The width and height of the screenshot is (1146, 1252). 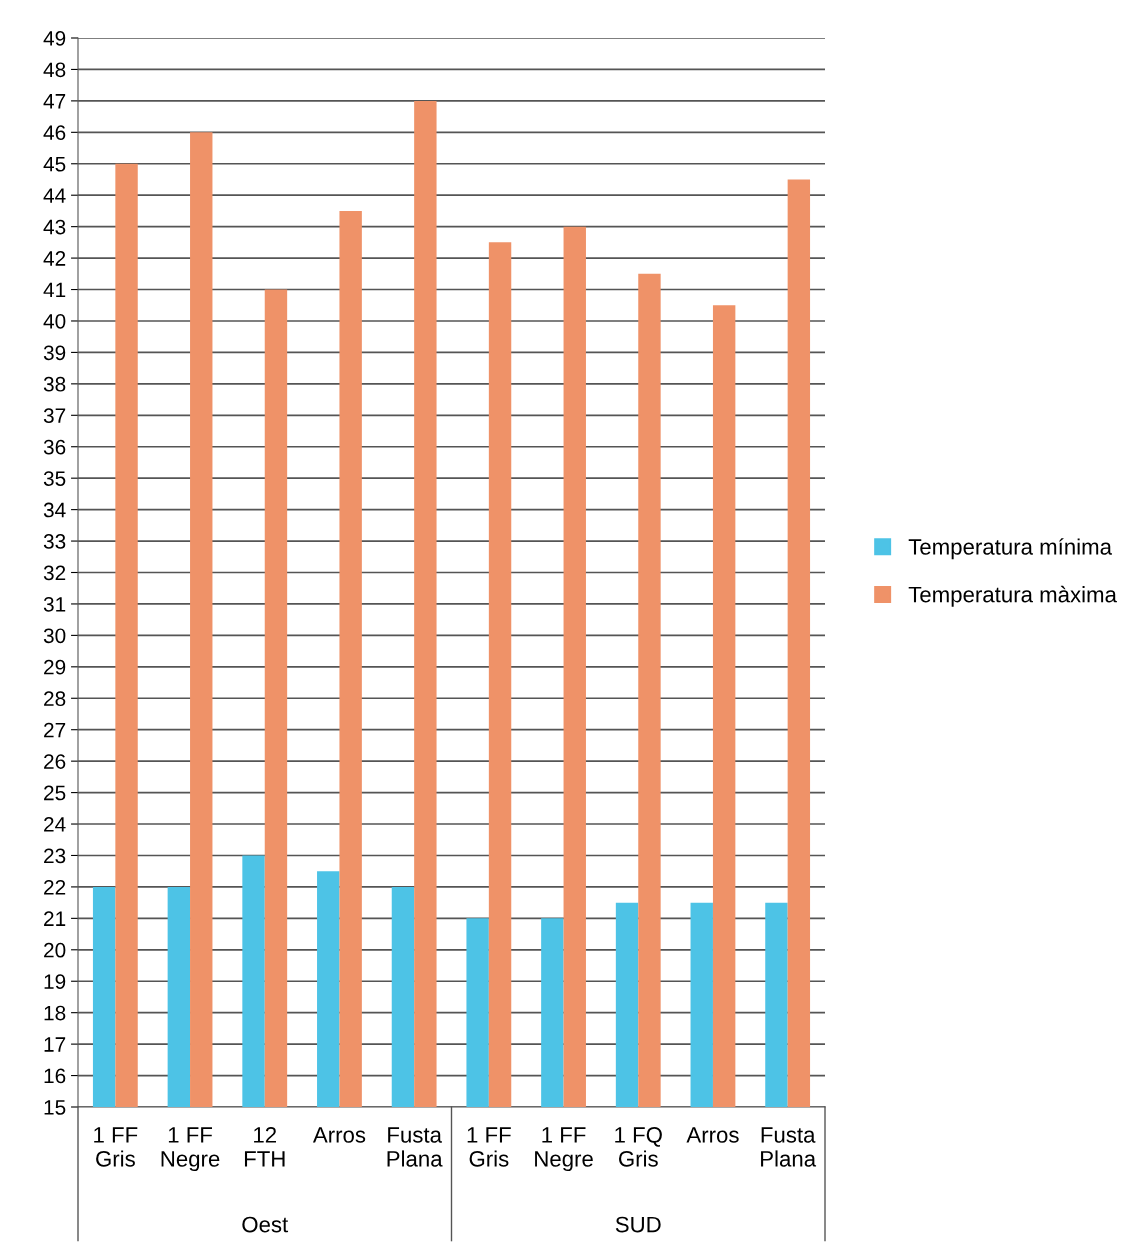 What do you see at coordinates (264, 1147) in the screenshot?
I see `x-tick-label: 12 FTH` at bounding box center [264, 1147].